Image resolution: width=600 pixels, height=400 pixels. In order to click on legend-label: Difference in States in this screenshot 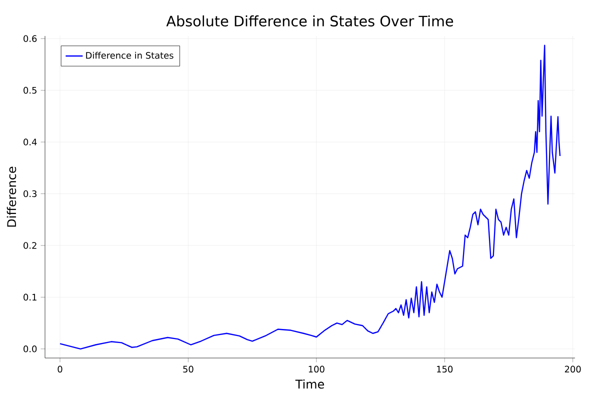, I will do `click(130, 55)`.